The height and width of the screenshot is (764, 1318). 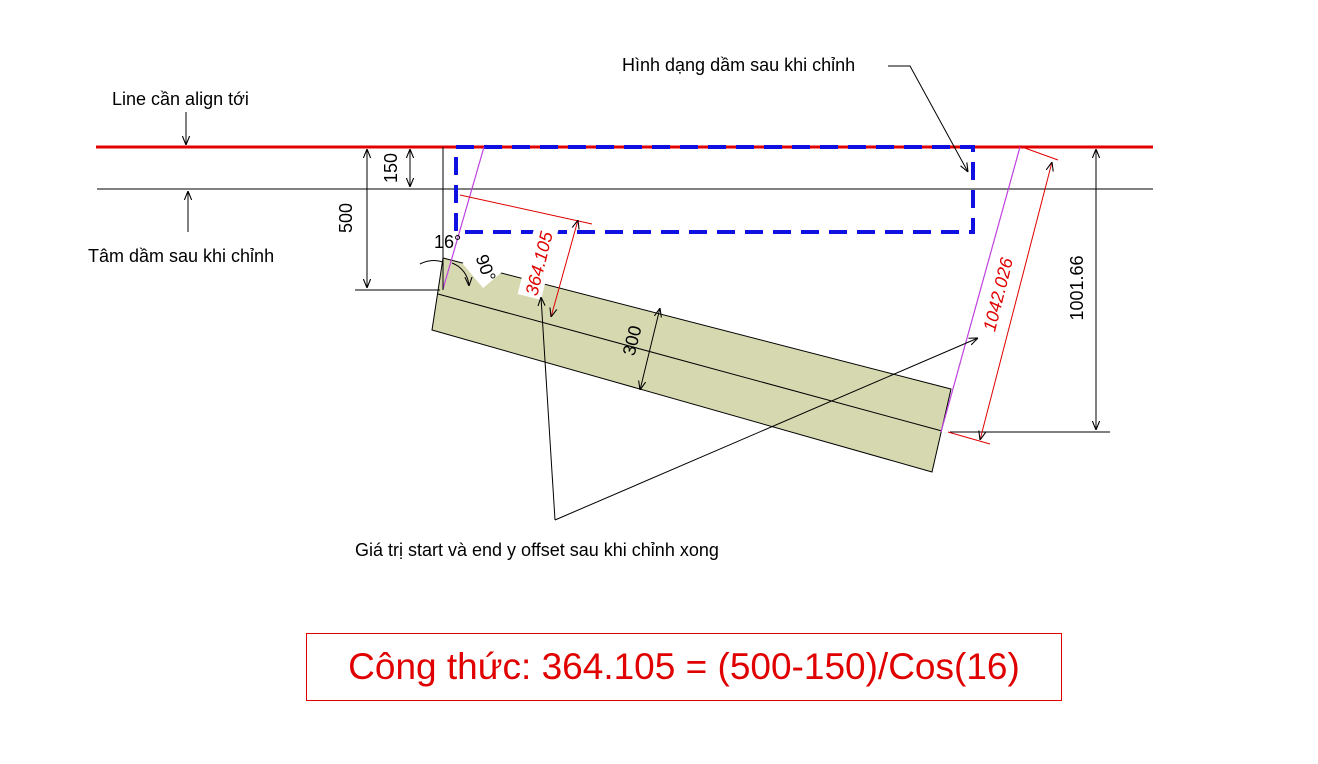 I want to click on dim-364-extension-top, so click(x=526, y=209).